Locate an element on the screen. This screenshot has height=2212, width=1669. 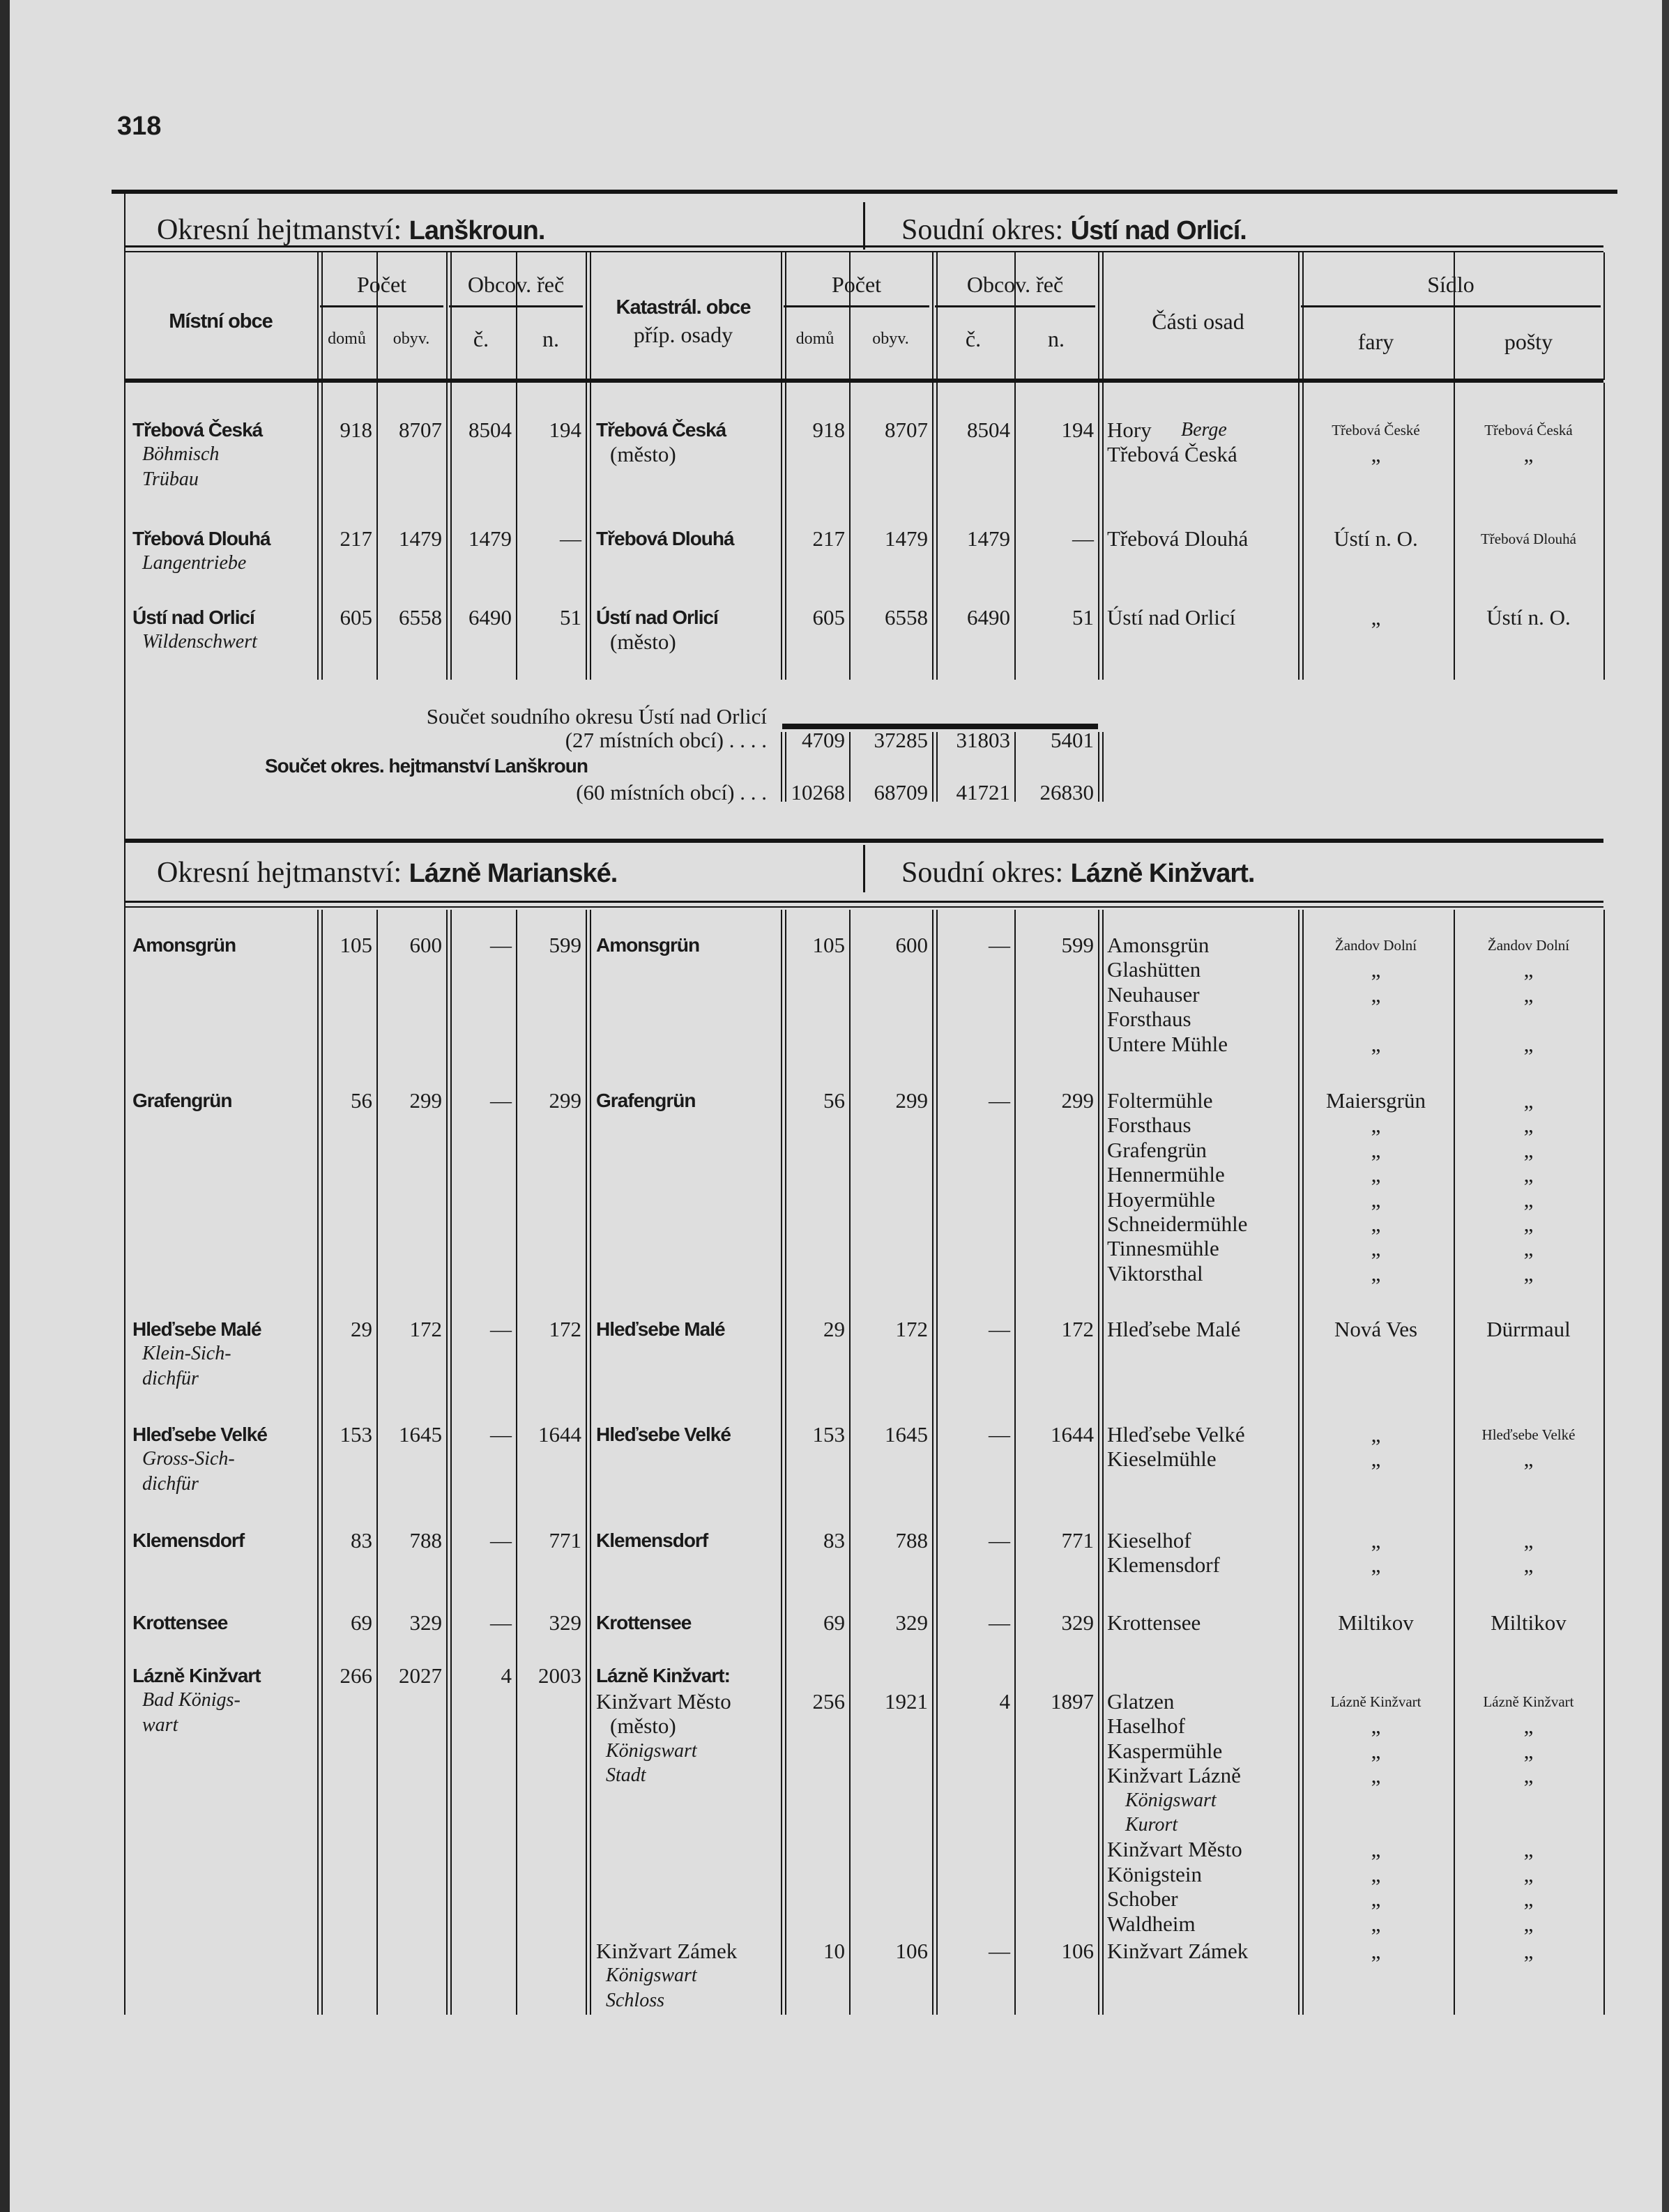
count-value: 329 is located at coordinates (565, 1622).